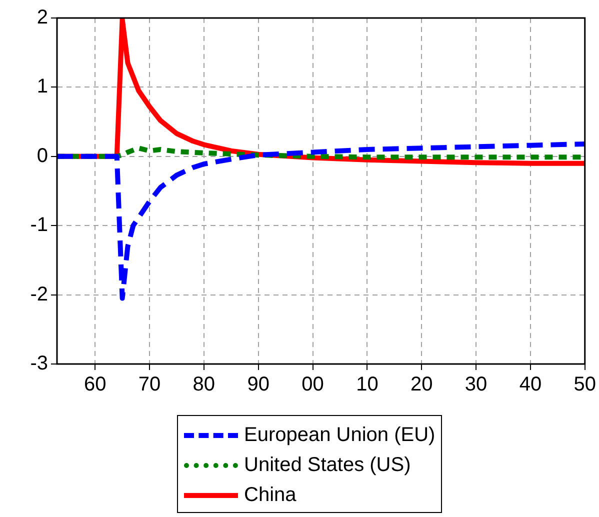  What do you see at coordinates (204, 385) in the screenshot?
I see `x-tick-label: 80` at bounding box center [204, 385].